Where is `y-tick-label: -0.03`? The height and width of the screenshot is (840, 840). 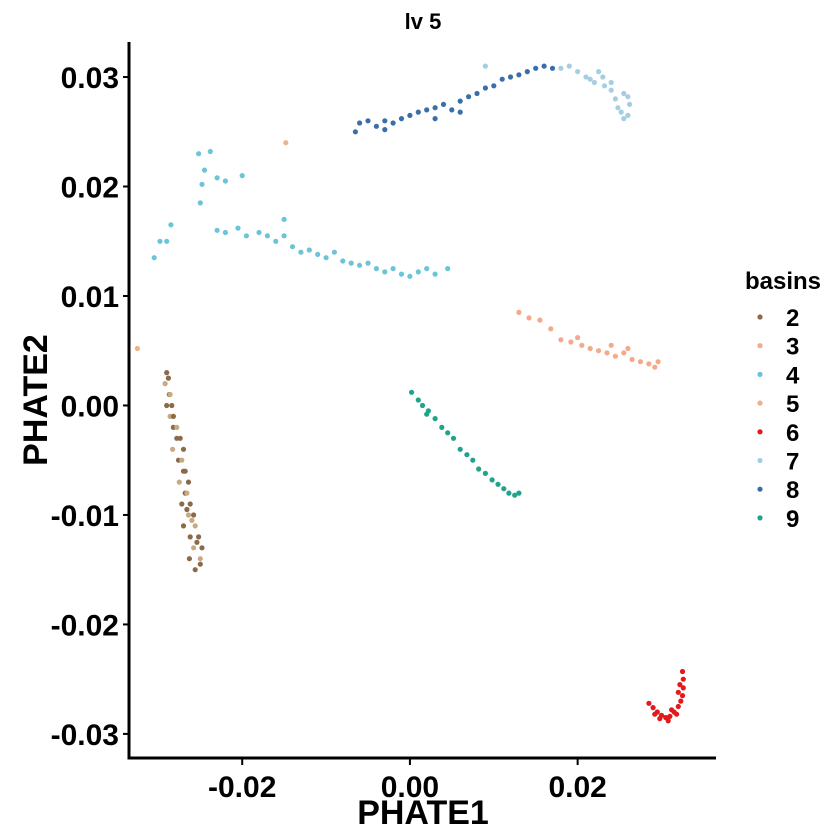
y-tick-label: -0.03 is located at coordinates (85, 735).